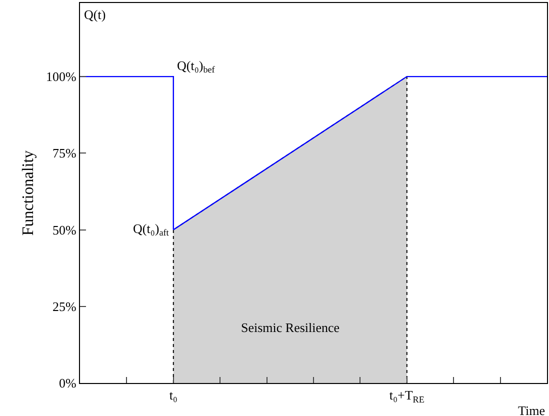 The width and height of the screenshot is (549, 416). I want to click on annotation: Q(t₀)$_{aft}$, so click(151, 229).